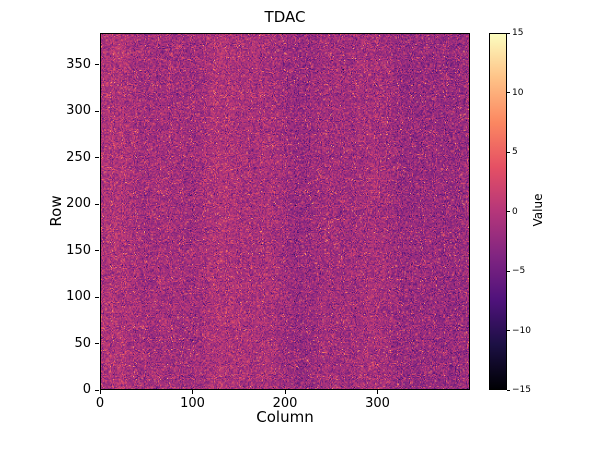  I want to click on plot-title: TDAC, so click(285, 17).